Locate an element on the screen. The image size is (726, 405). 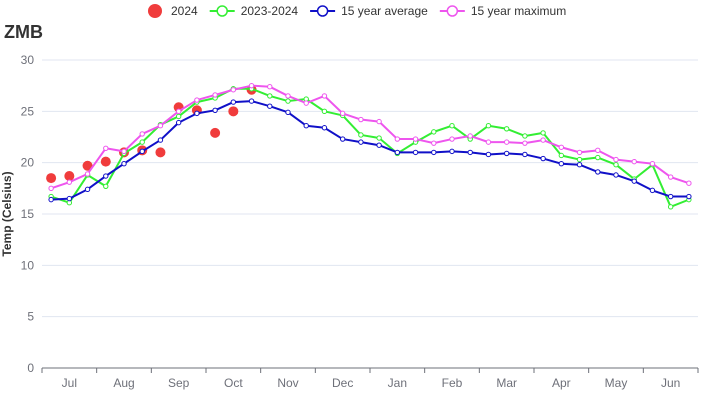
legend-item-15-year-average: 15 year average is located at coordinates (369, 11).